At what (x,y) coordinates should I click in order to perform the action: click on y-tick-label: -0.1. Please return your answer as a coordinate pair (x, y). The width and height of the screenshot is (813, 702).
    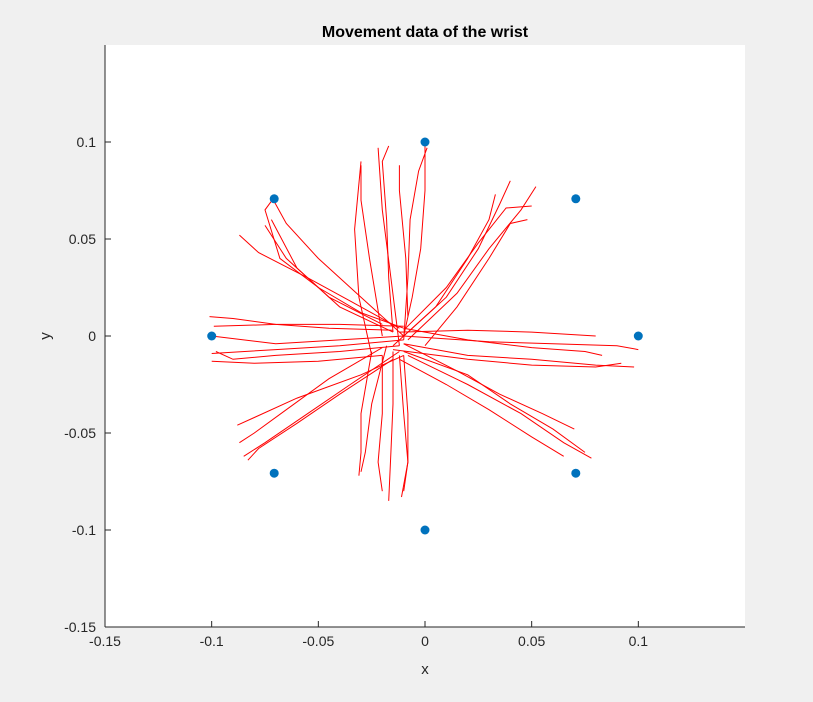
    Looking at the image, I should click on (84, 530).